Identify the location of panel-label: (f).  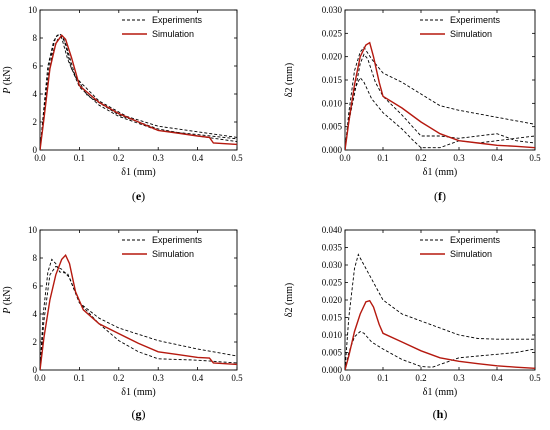
(440, 196).